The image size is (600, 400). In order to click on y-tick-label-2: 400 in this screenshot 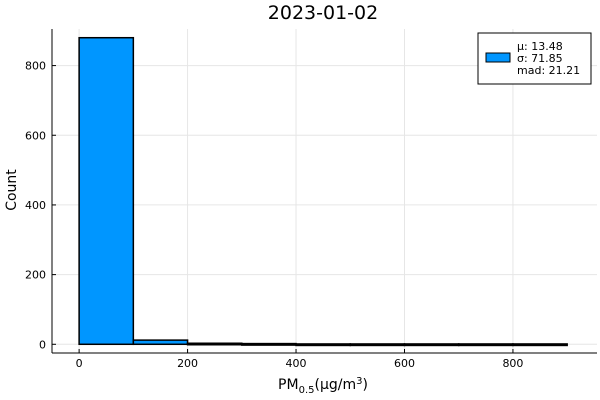, I will do `click(35, 205)`.